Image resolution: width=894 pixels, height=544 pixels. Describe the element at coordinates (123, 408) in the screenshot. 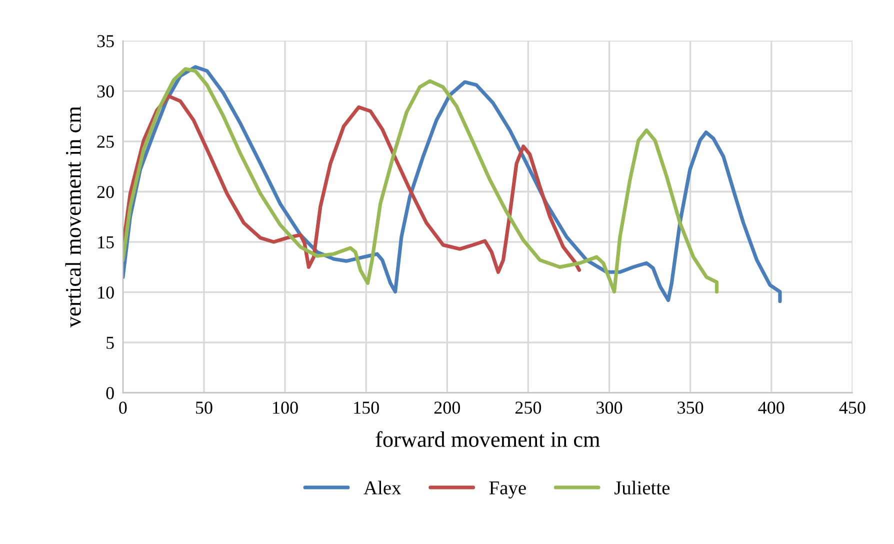

I see `x-tick-label: 0` at that location.